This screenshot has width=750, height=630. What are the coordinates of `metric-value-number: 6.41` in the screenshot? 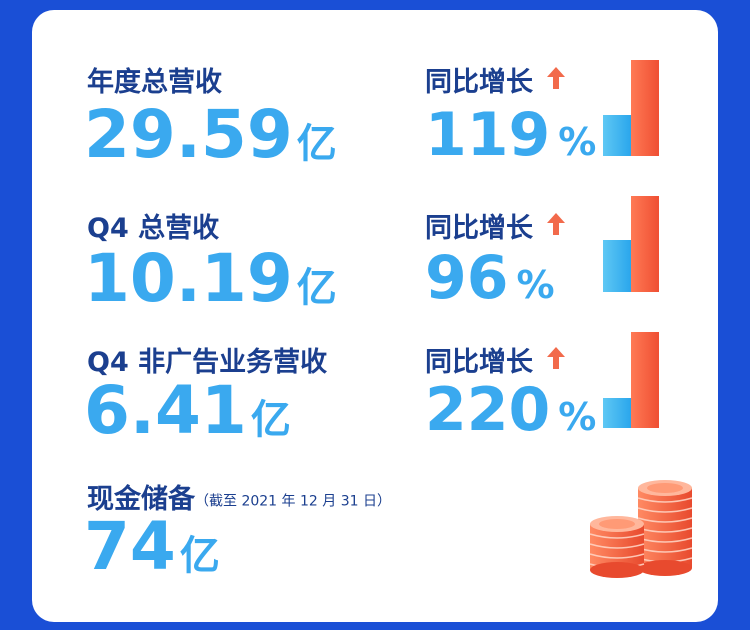 It's located at (165, 410).